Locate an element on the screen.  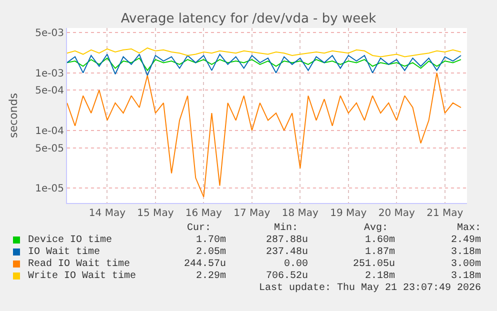
text: Cur: is located at coordinates (199, 228).